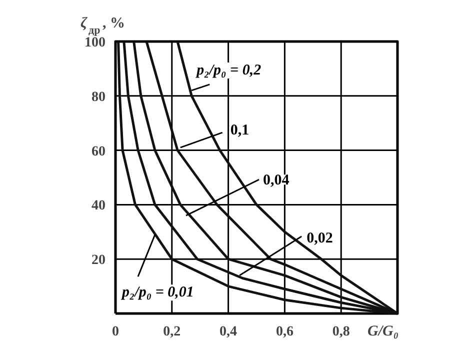 This screenshot has height=350, width=470. What do you see at coordinates (99, 206) in the screenshot?
I see `y-tick-label: 40` at bounding box center [99, 206].